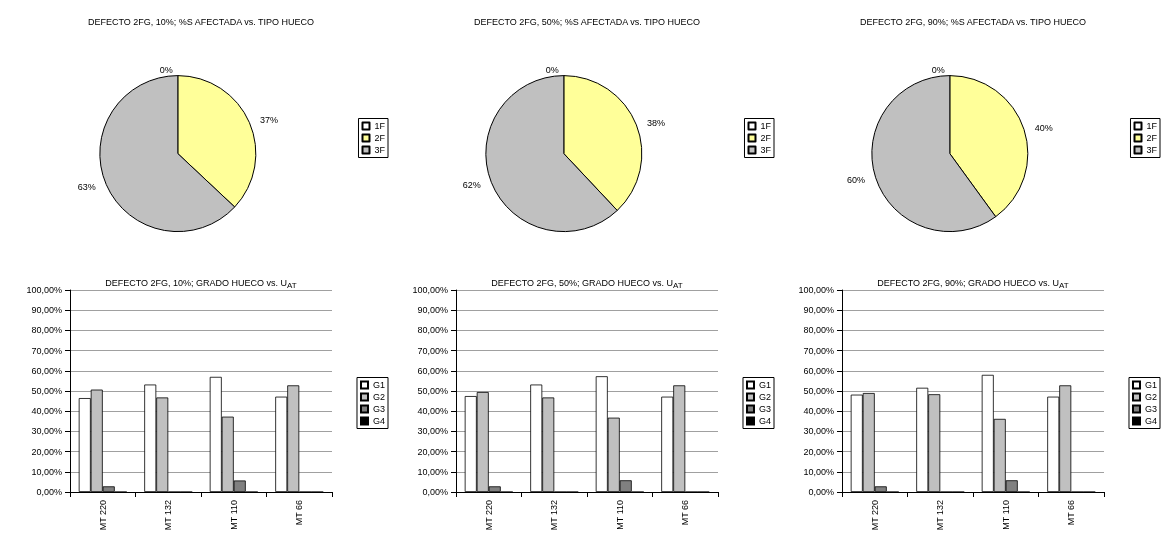  Describe the element at coordinates (655, 122) in the screenshot. I see `data-label: 38%` at that location.